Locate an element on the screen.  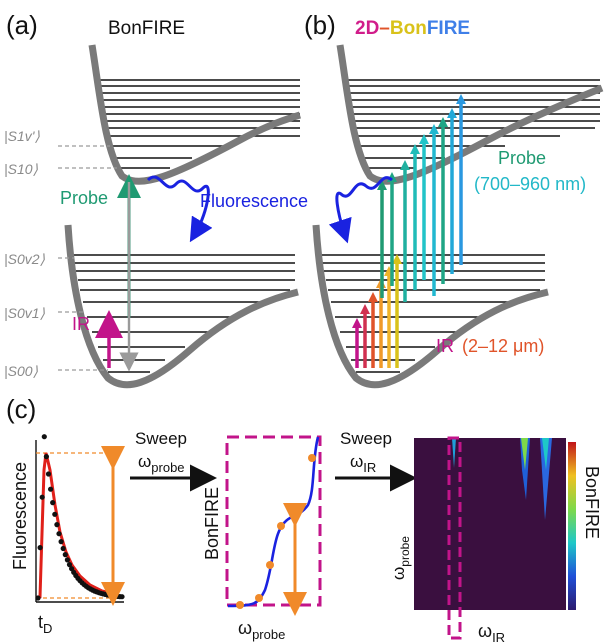
panel-b-fluorescence-arrow is located at coordinates (360, 210).